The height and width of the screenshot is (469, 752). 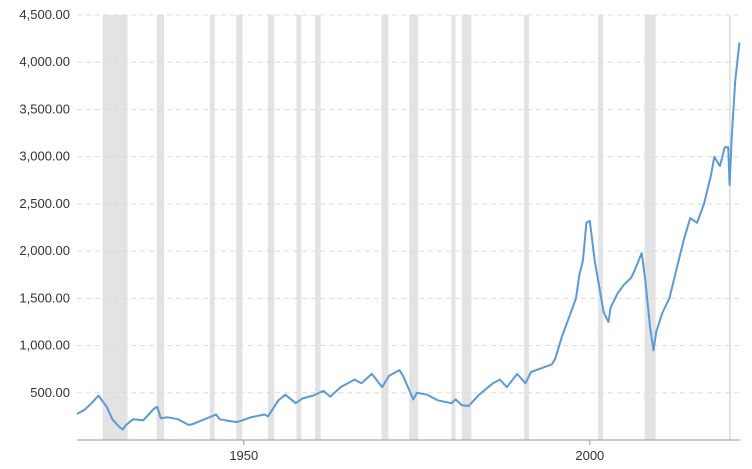 What do you see at coordinates (408, 451) in the screenshot?
I see `x-axis: 1950 2000` at bounding box center [408, 451].